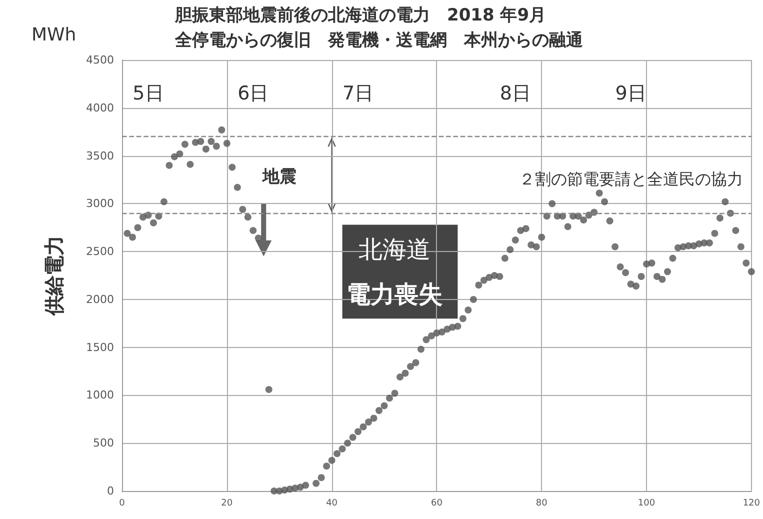  I want to click on x-tick-label: 80, so click(542, 503).